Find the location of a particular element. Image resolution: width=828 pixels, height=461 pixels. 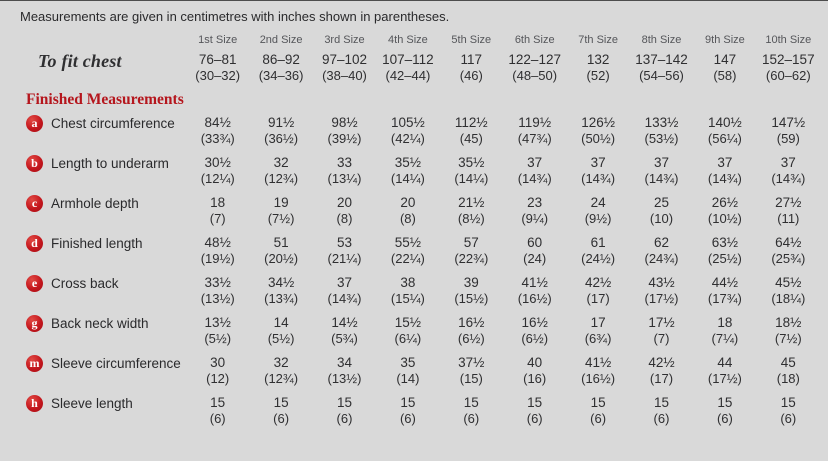

cm-value: 13½ is located at coordinates (217, 322).